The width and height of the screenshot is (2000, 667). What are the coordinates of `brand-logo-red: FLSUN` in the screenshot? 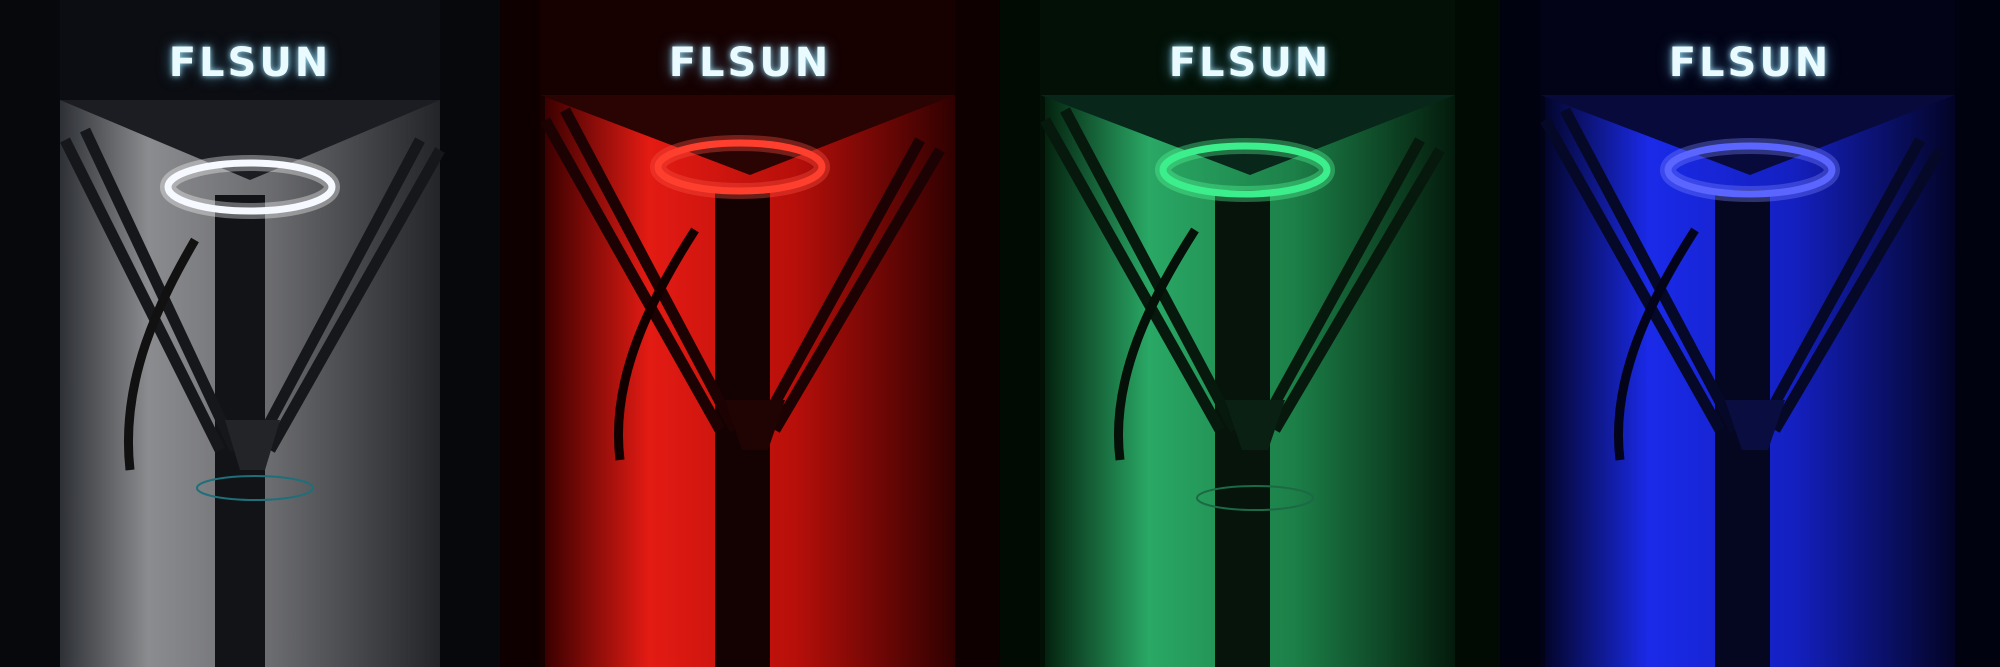 It's located at (750, 63).